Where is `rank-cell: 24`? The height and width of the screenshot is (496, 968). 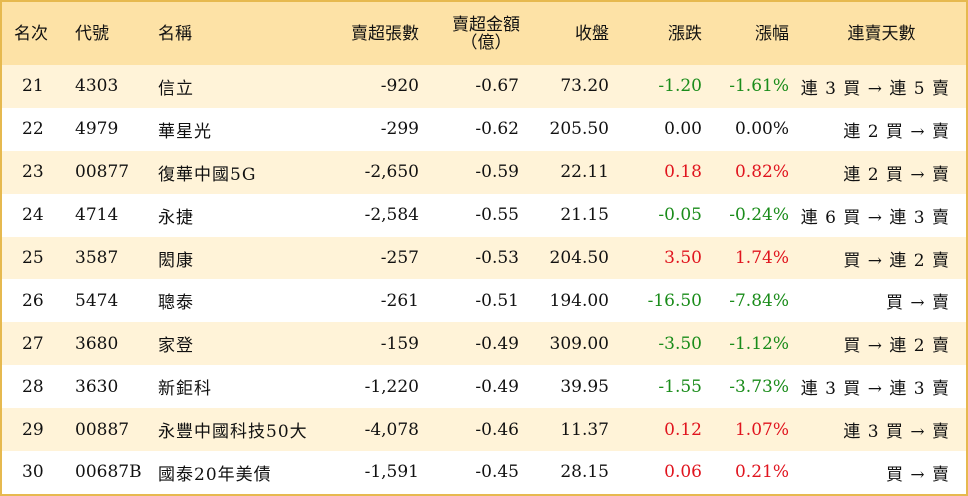
rank-cell: 24 is located at coordinates (33, 215).